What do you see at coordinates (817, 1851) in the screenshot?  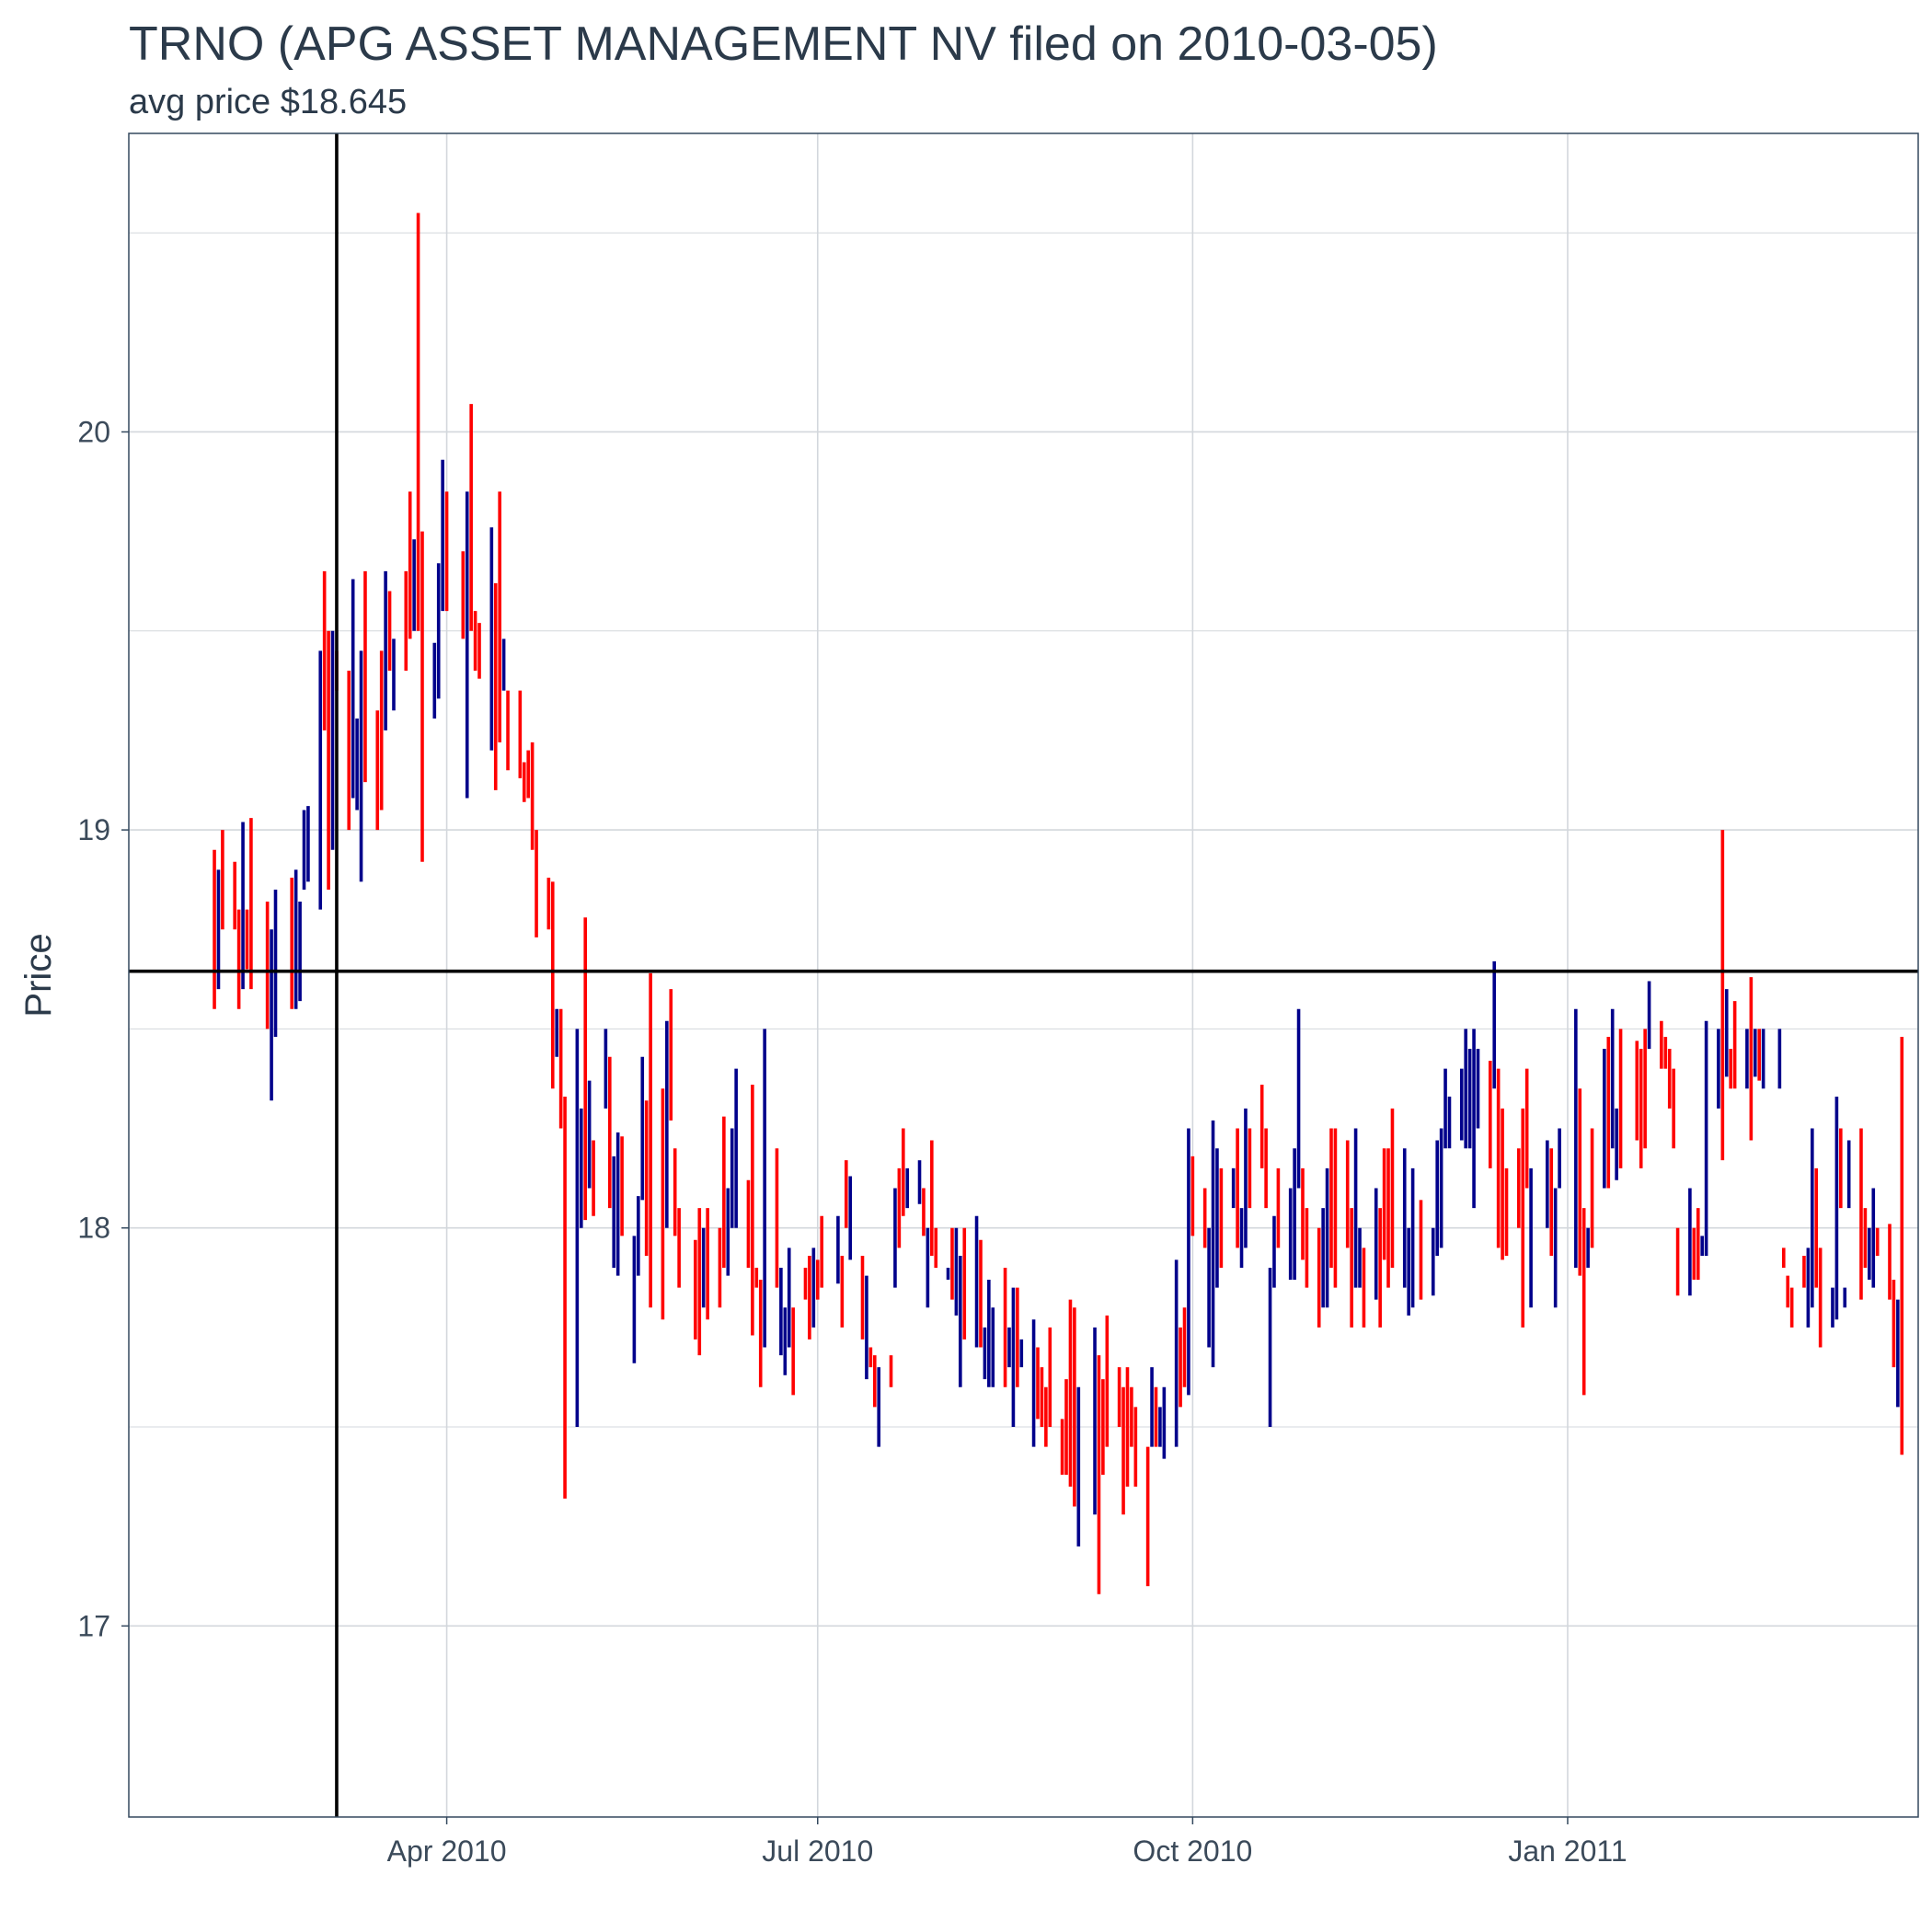 I see `x-tick-label: Jul 2010` at bounding box center [817, 1851].